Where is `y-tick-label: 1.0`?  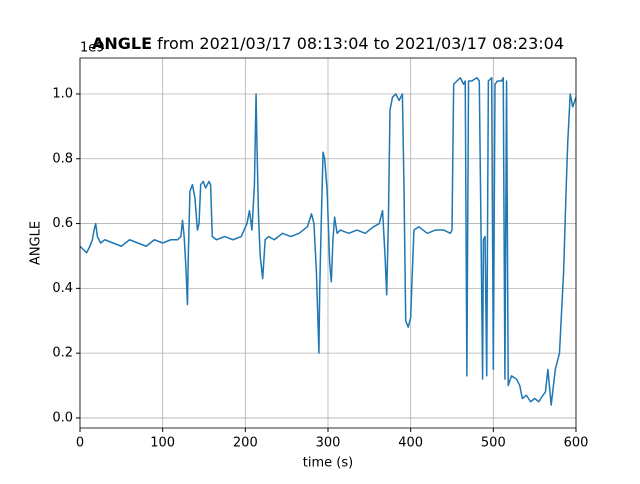
y-tick-label: 1.0 is located at coordinates (62, 93).